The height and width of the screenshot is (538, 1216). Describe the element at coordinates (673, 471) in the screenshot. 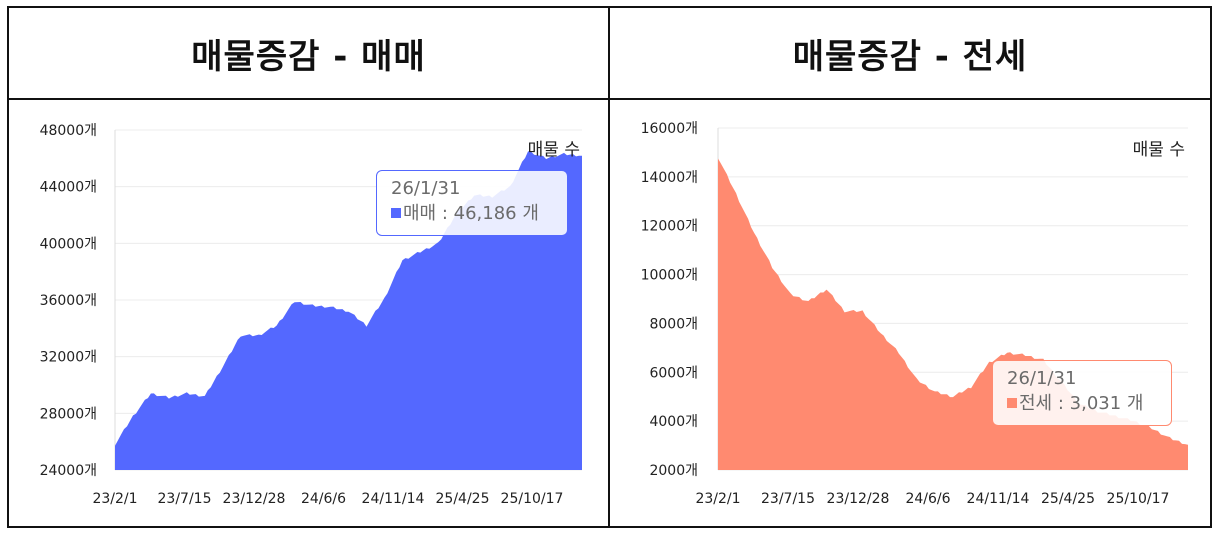

I see `y-tick-label: 2000개` at that location.